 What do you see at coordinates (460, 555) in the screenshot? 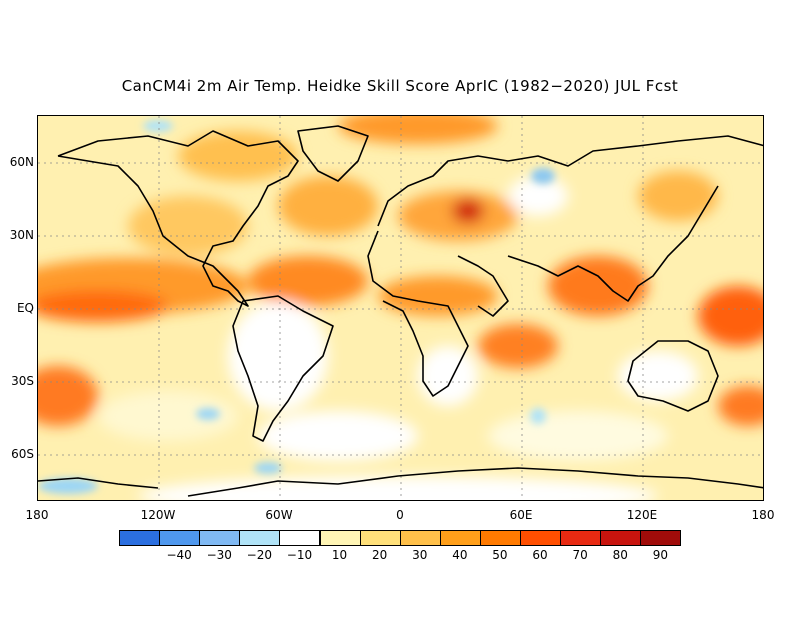
I see `colorbar-tick-label: 40` at bounding box center [460, 555].